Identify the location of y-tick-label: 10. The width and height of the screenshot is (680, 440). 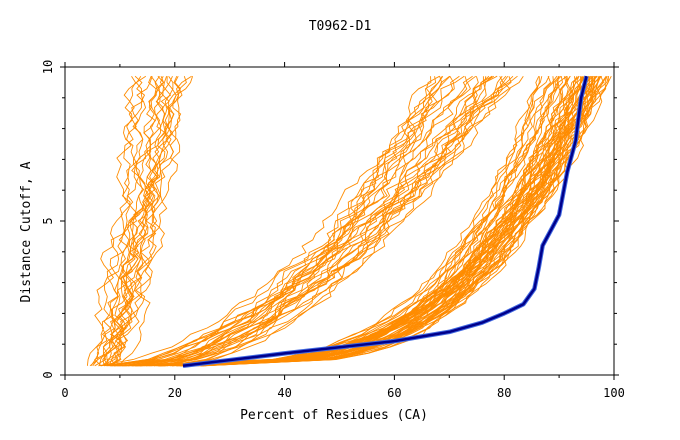
(48, 67).